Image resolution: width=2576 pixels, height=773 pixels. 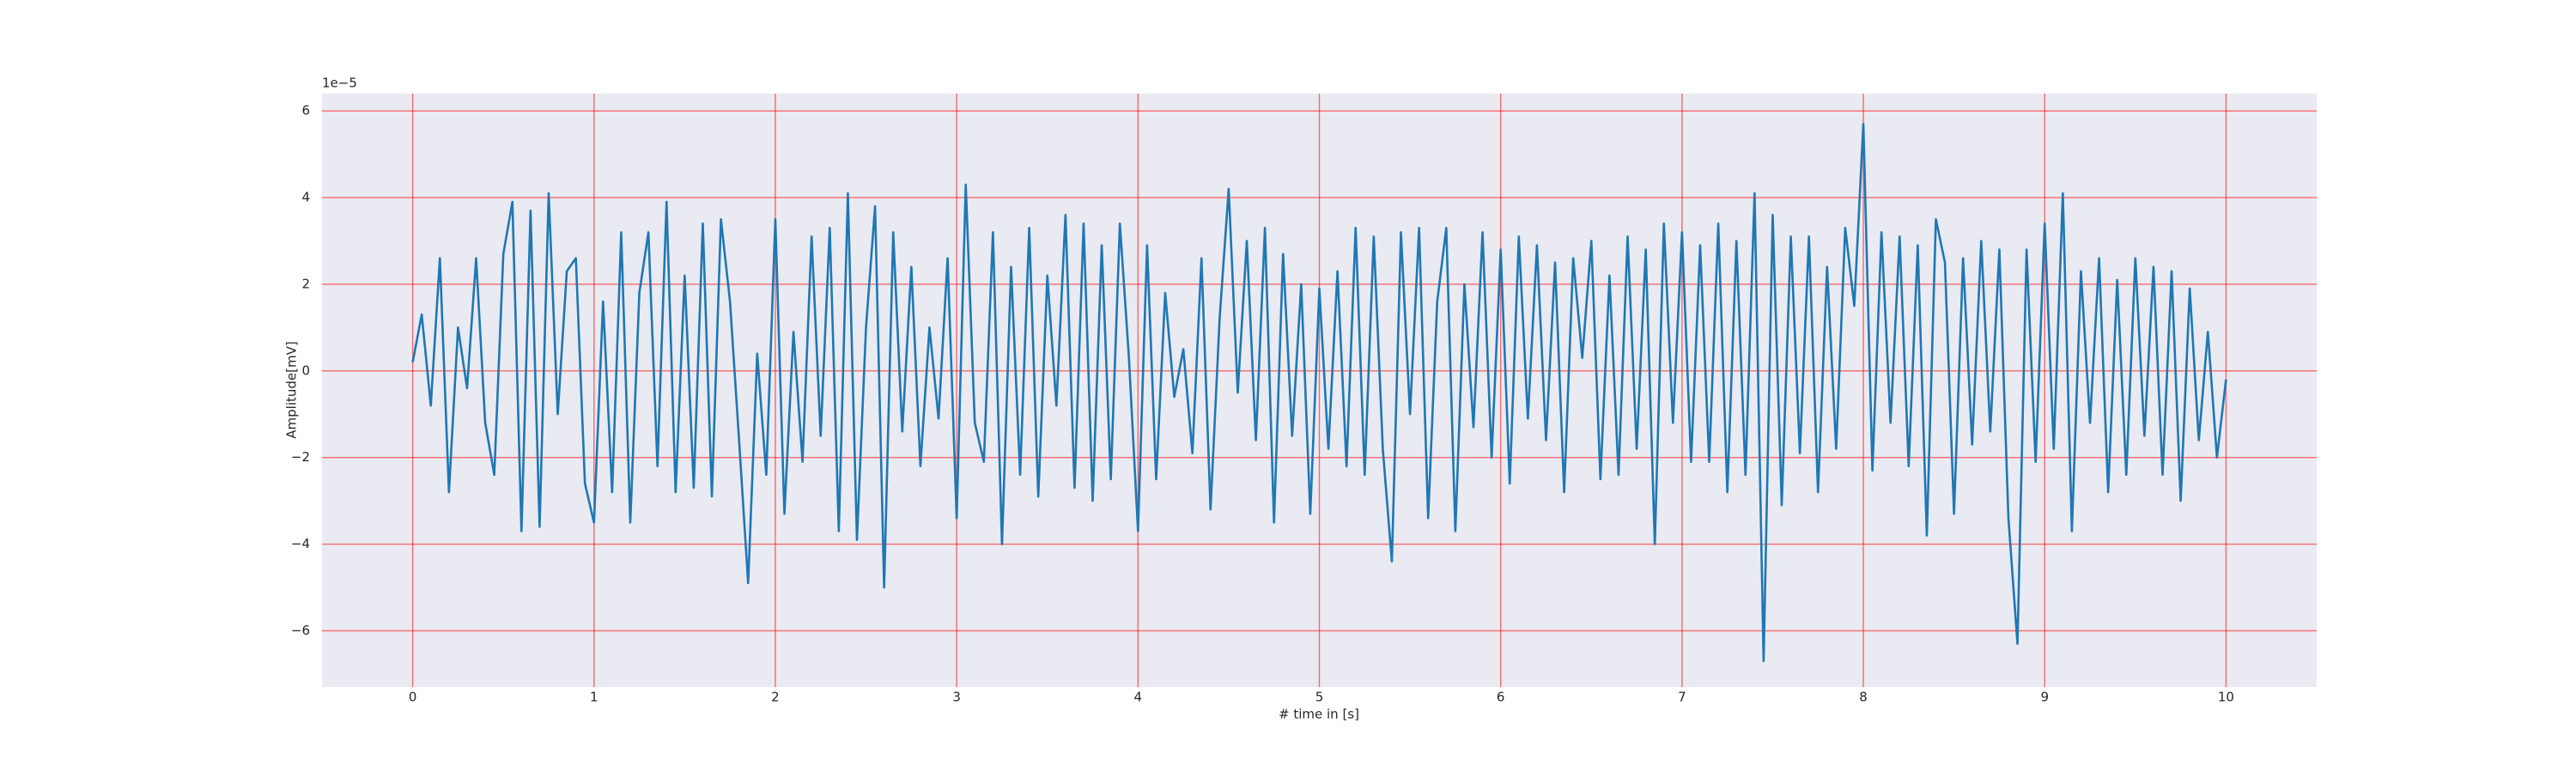 I want to click on x-axis-label: # time in [s], so click(x=1319, y=714).